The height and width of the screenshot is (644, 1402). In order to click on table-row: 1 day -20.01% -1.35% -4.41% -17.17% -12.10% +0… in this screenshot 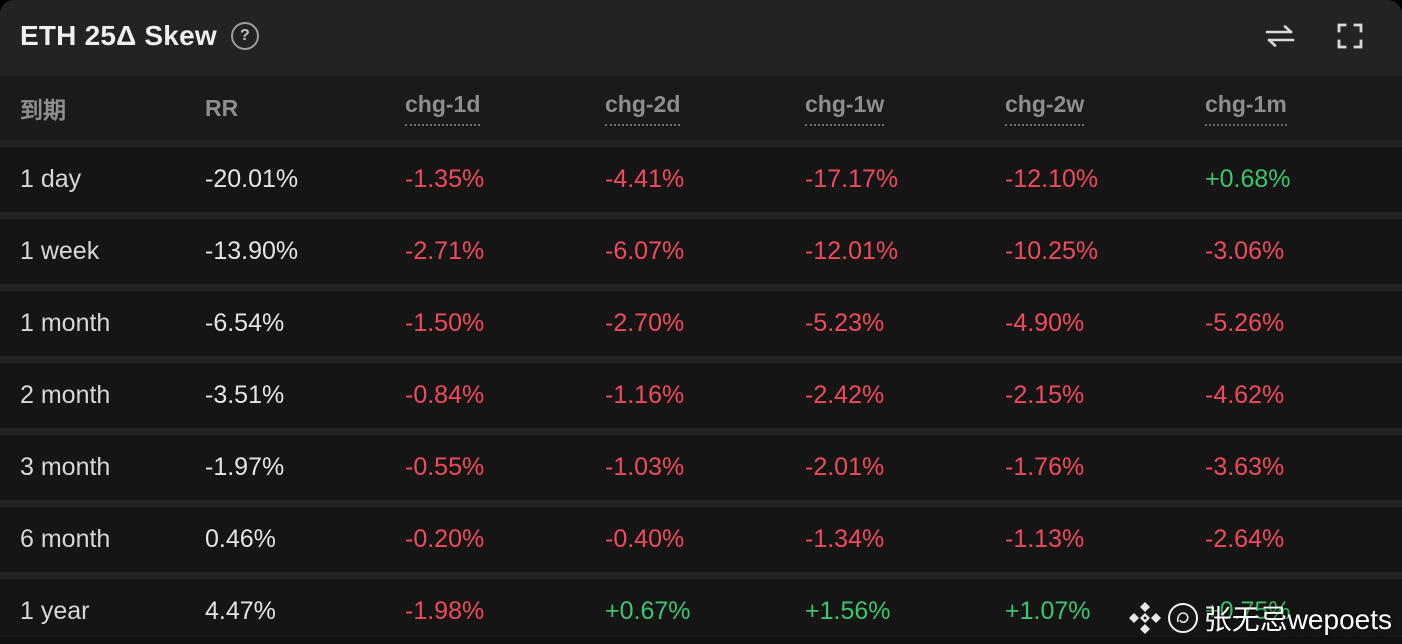, I will do `click(701, 176)`.